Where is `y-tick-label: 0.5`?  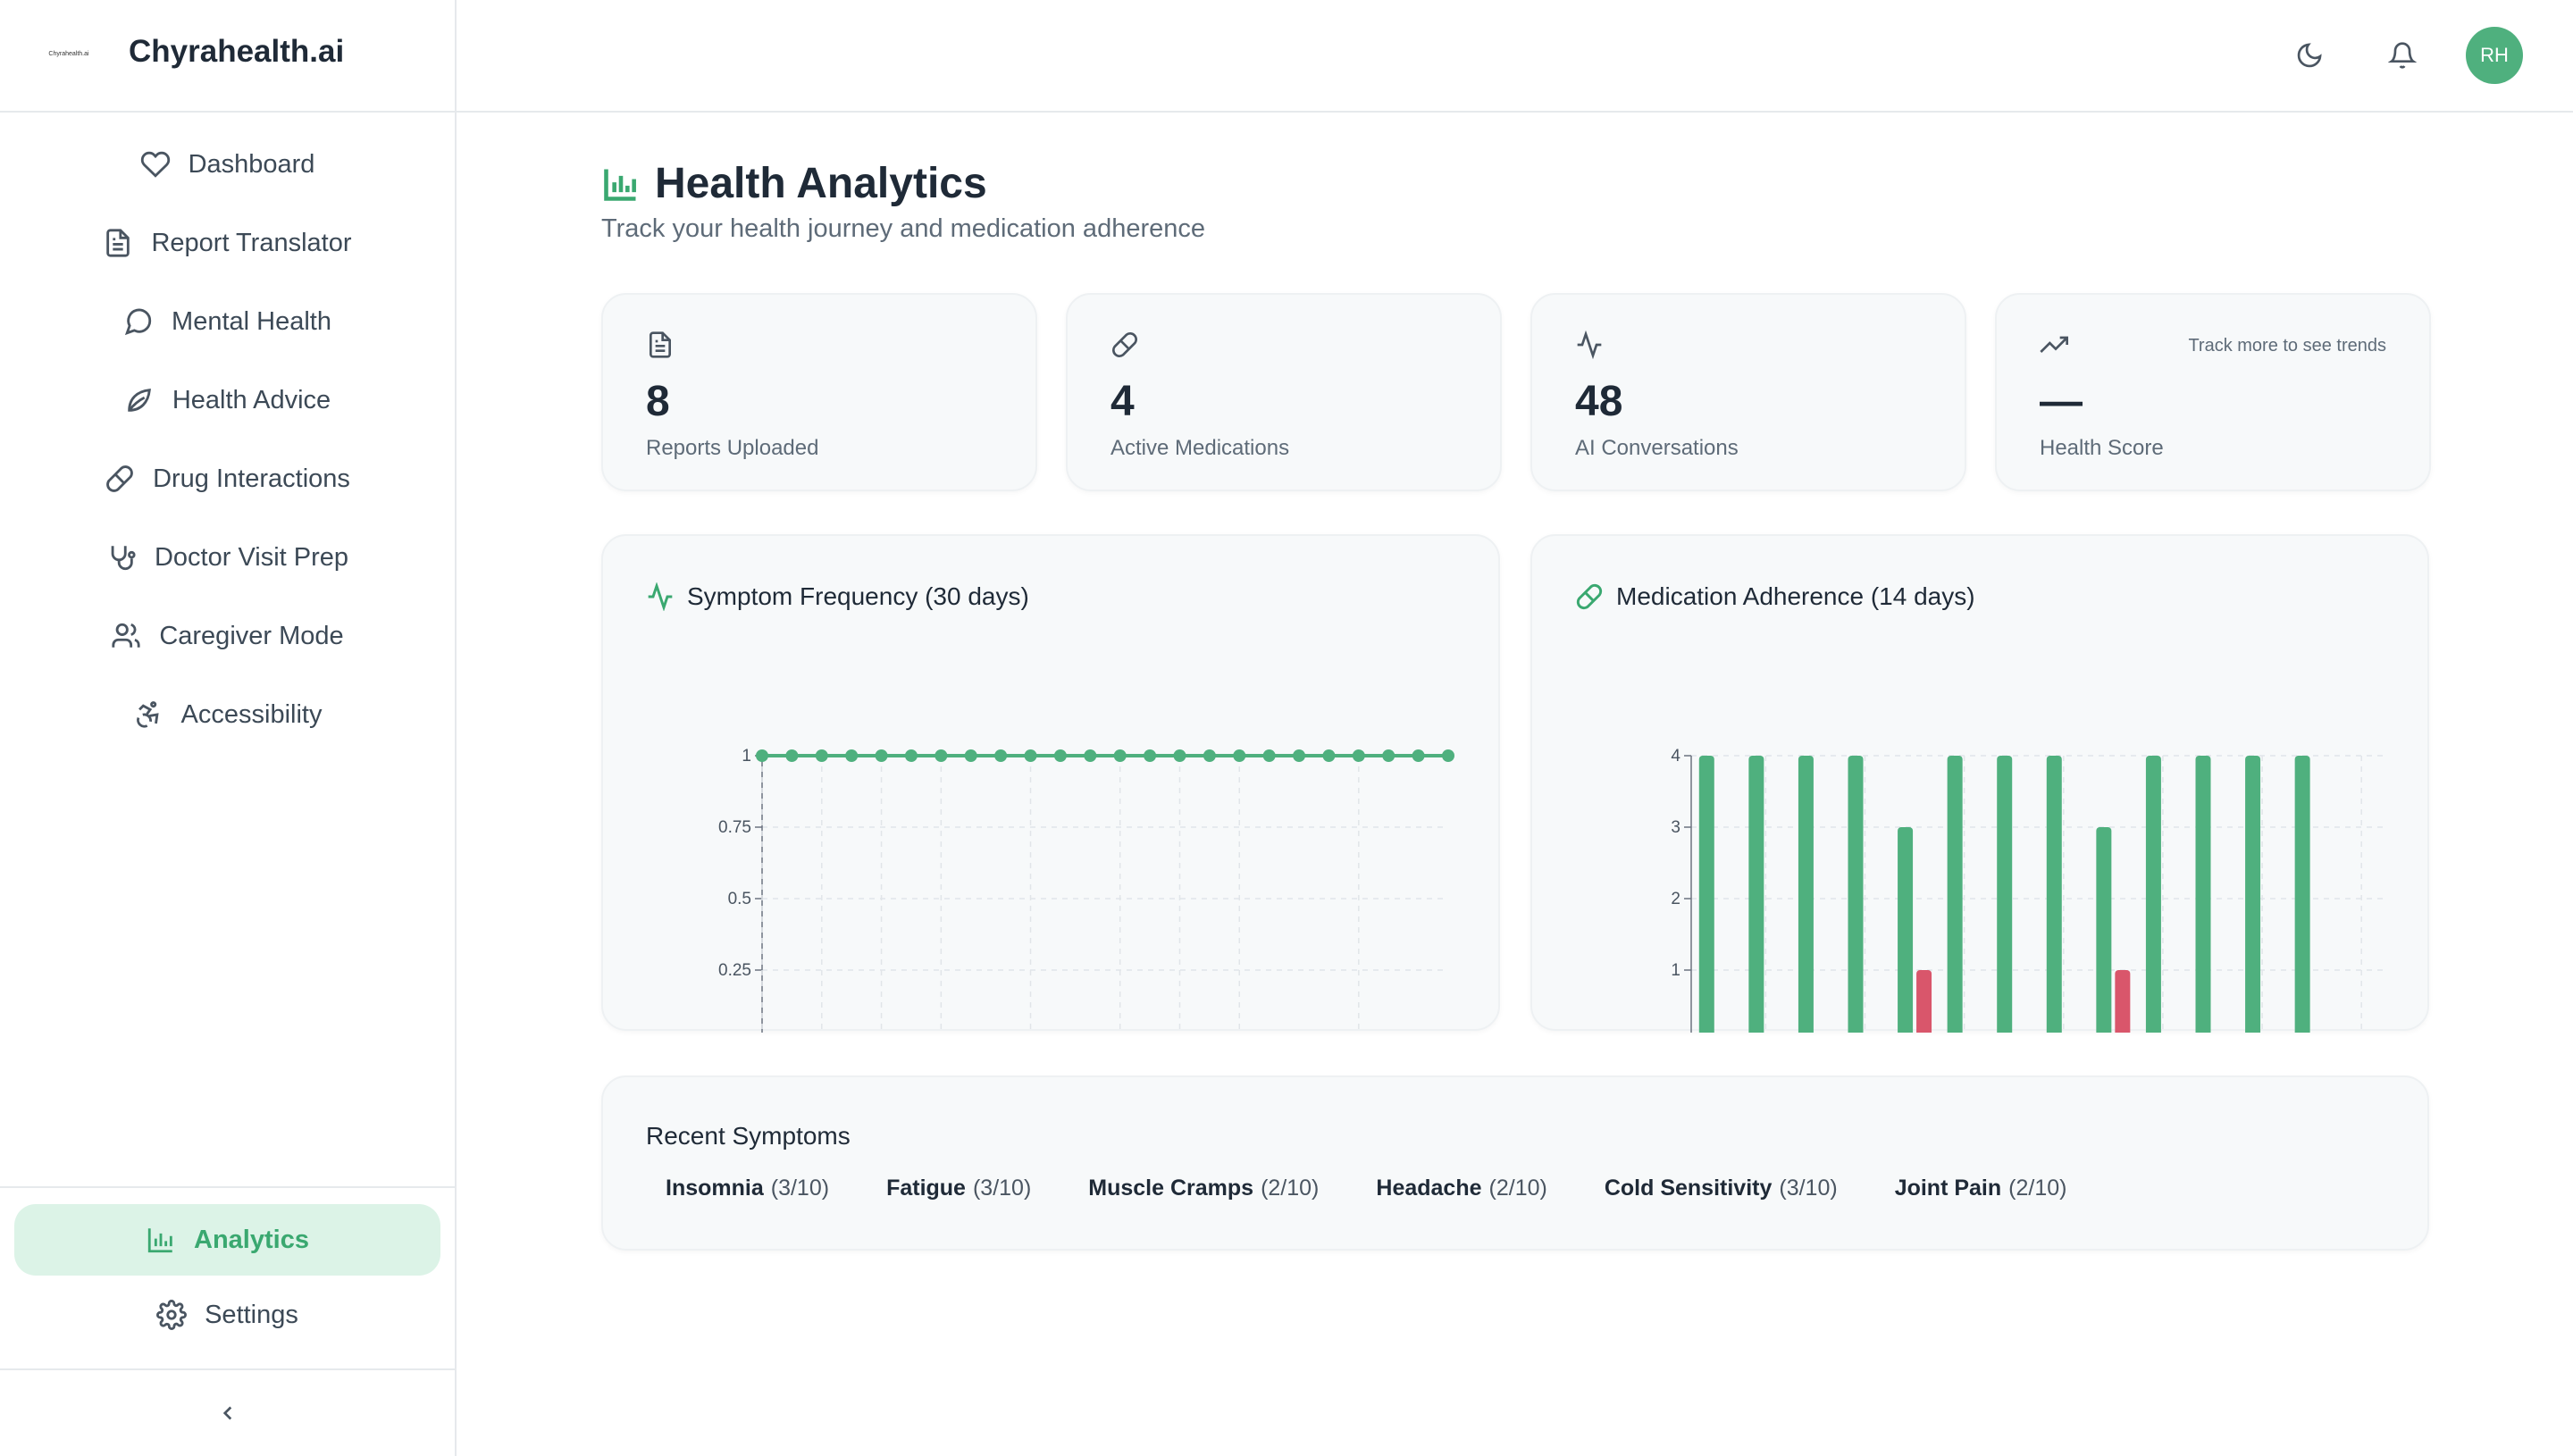 y-tick-label: 0.5 is located at coordinates (739, 899).